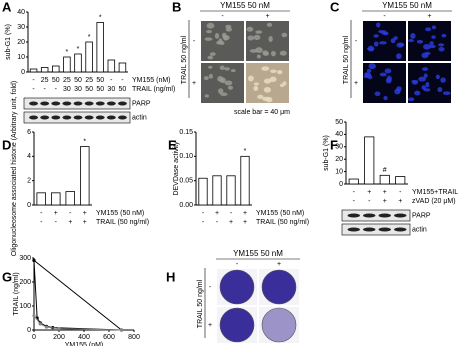 Image resolution: width=474 pixels, height=346 pixels. I want to click on x-tick-label: 200, so click(59, 337).